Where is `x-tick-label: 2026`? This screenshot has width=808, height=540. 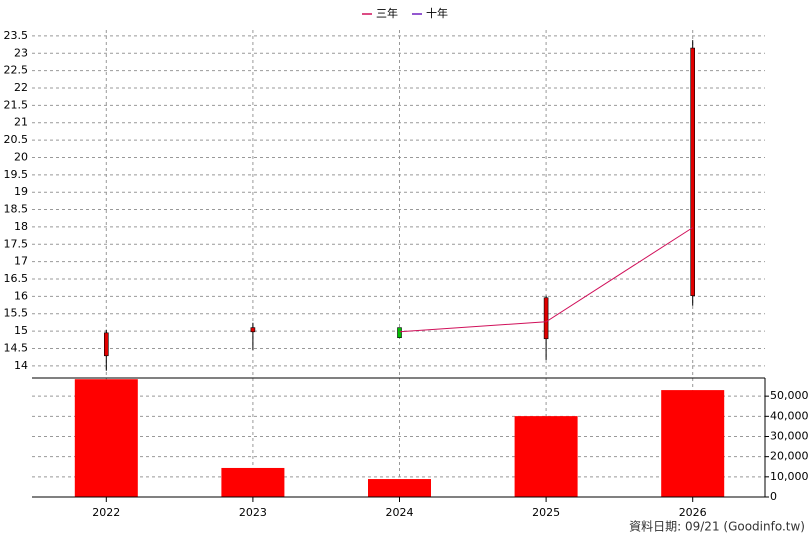
x-tick-label: 2026 is located at coordinates (693, 512).